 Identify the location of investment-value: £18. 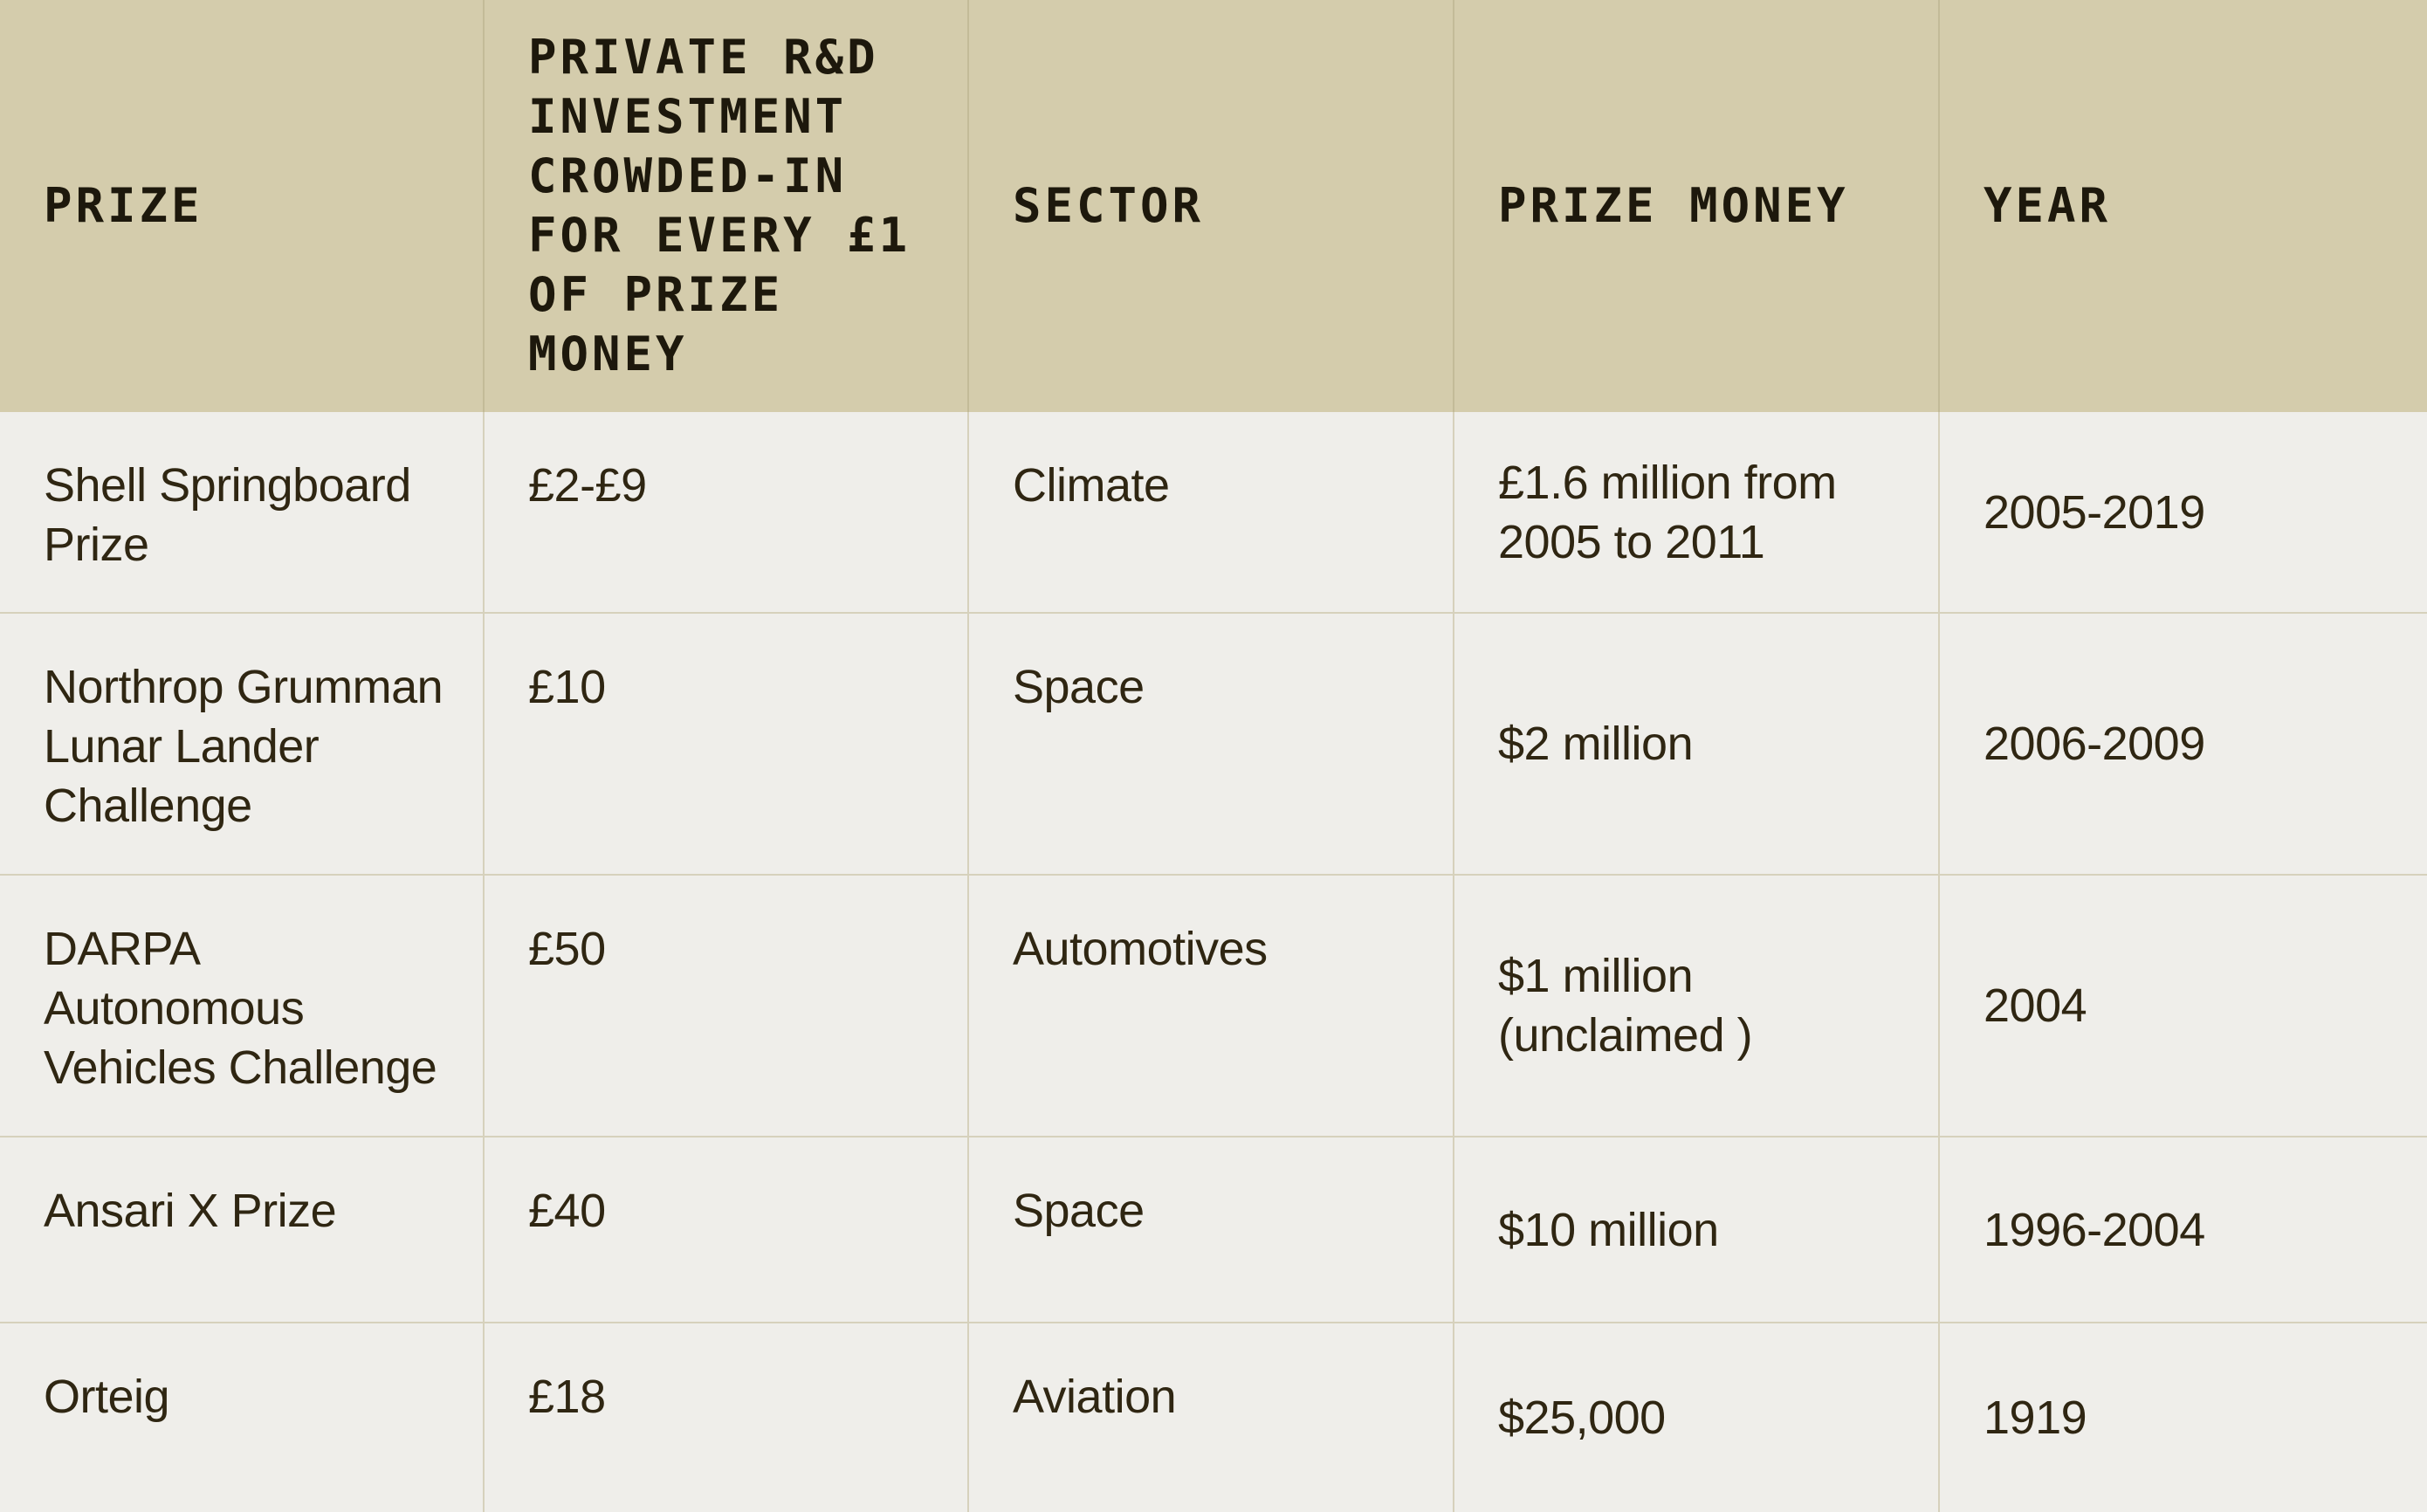
(567, 1397).